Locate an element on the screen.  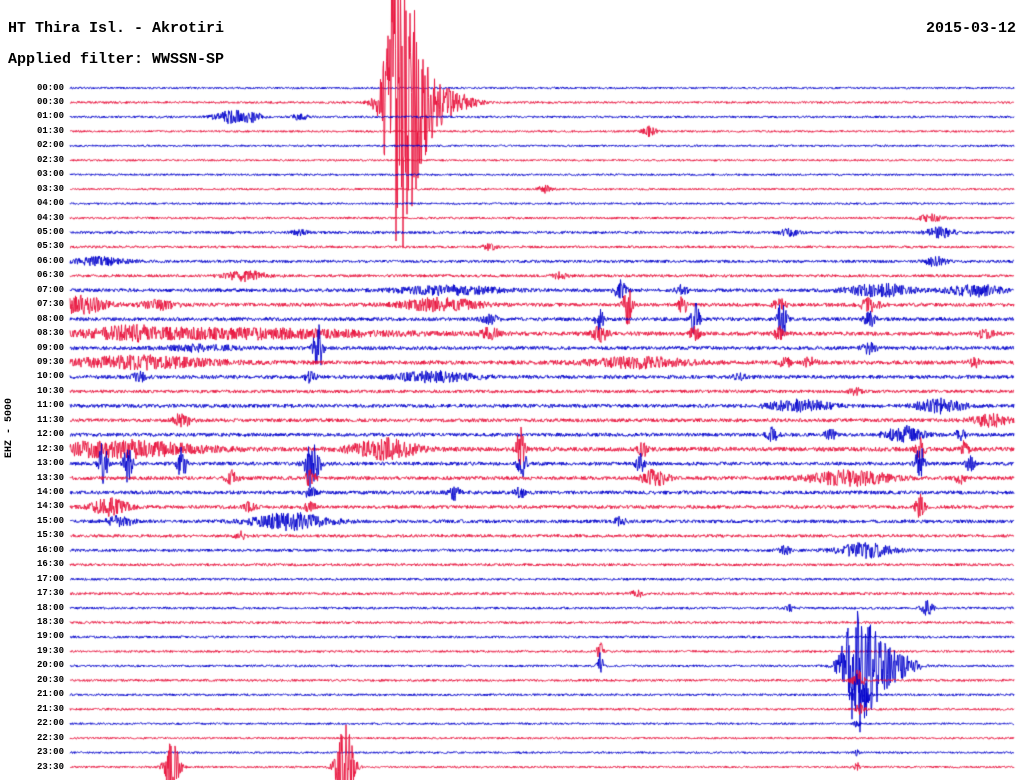
station-title: HT Thira Isl. - Akrotiri is located at coordinates (116, 28).